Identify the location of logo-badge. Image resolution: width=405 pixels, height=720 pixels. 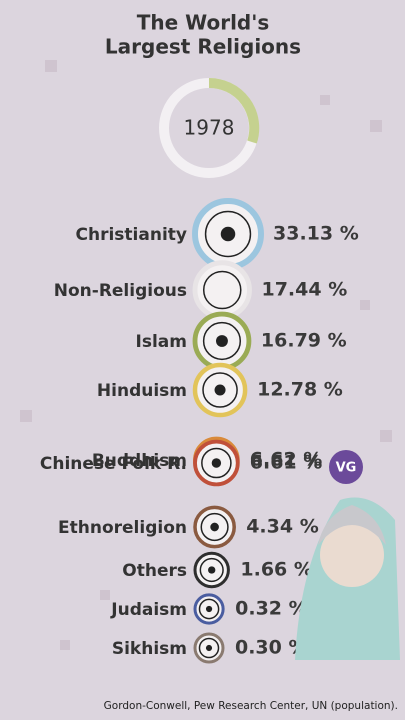
(346, 467).